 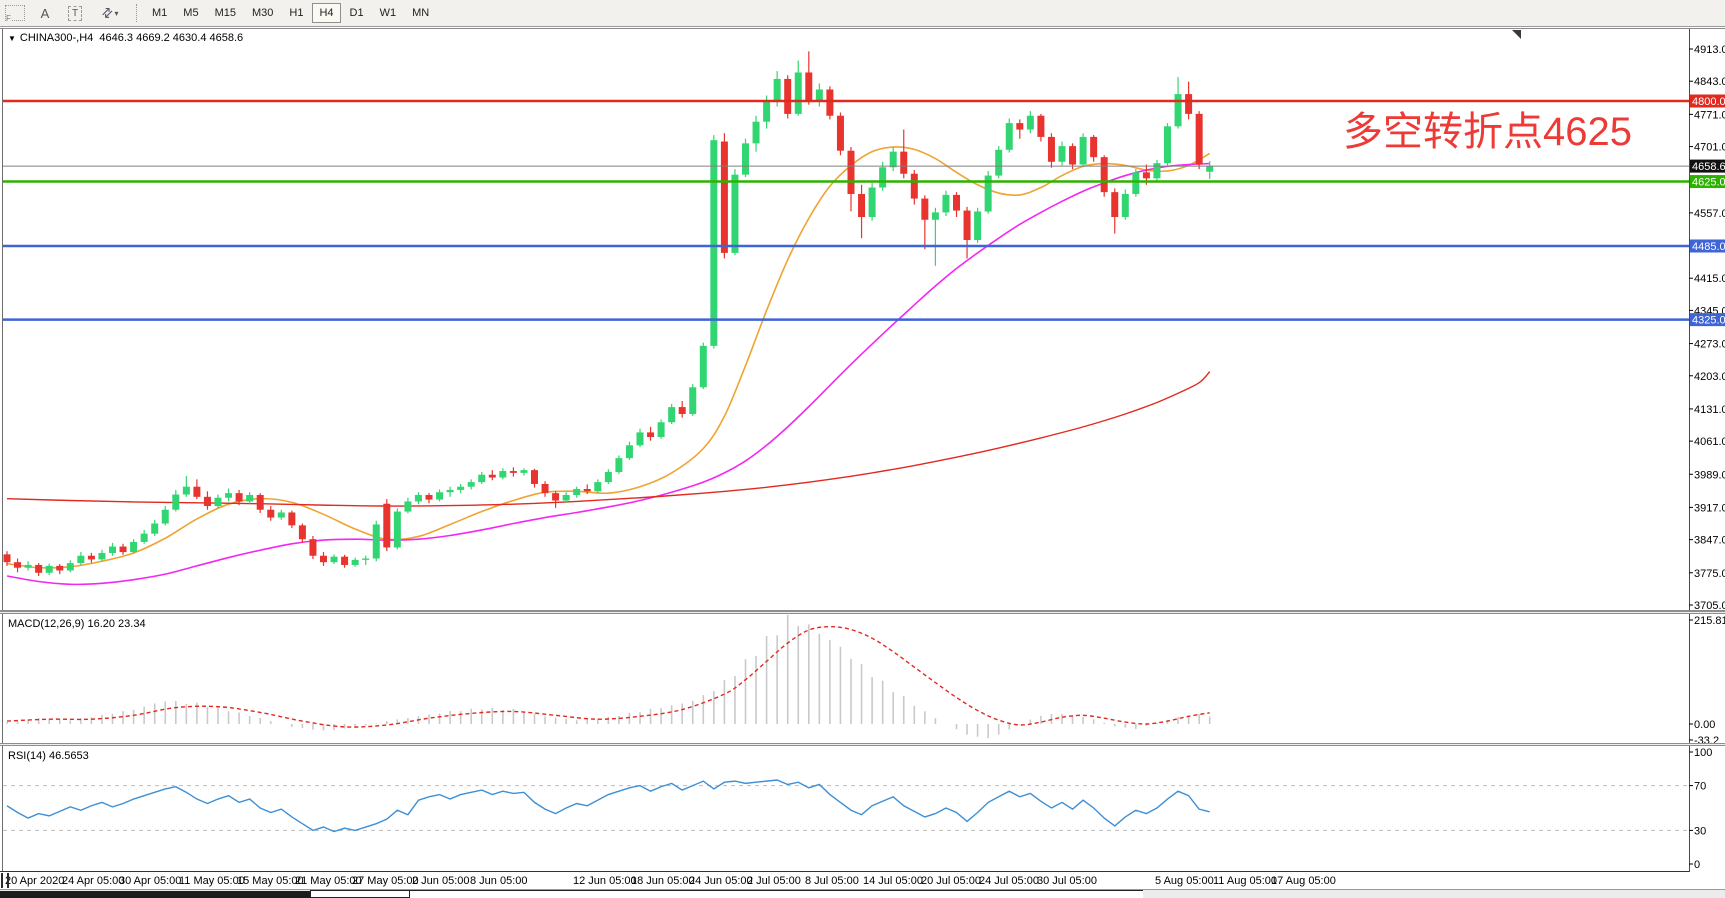 What do you see at coordinates (1709, 410) in the screenshot?
I see `price-tick-label: 4131.0` at bounding box center [1709, 410].